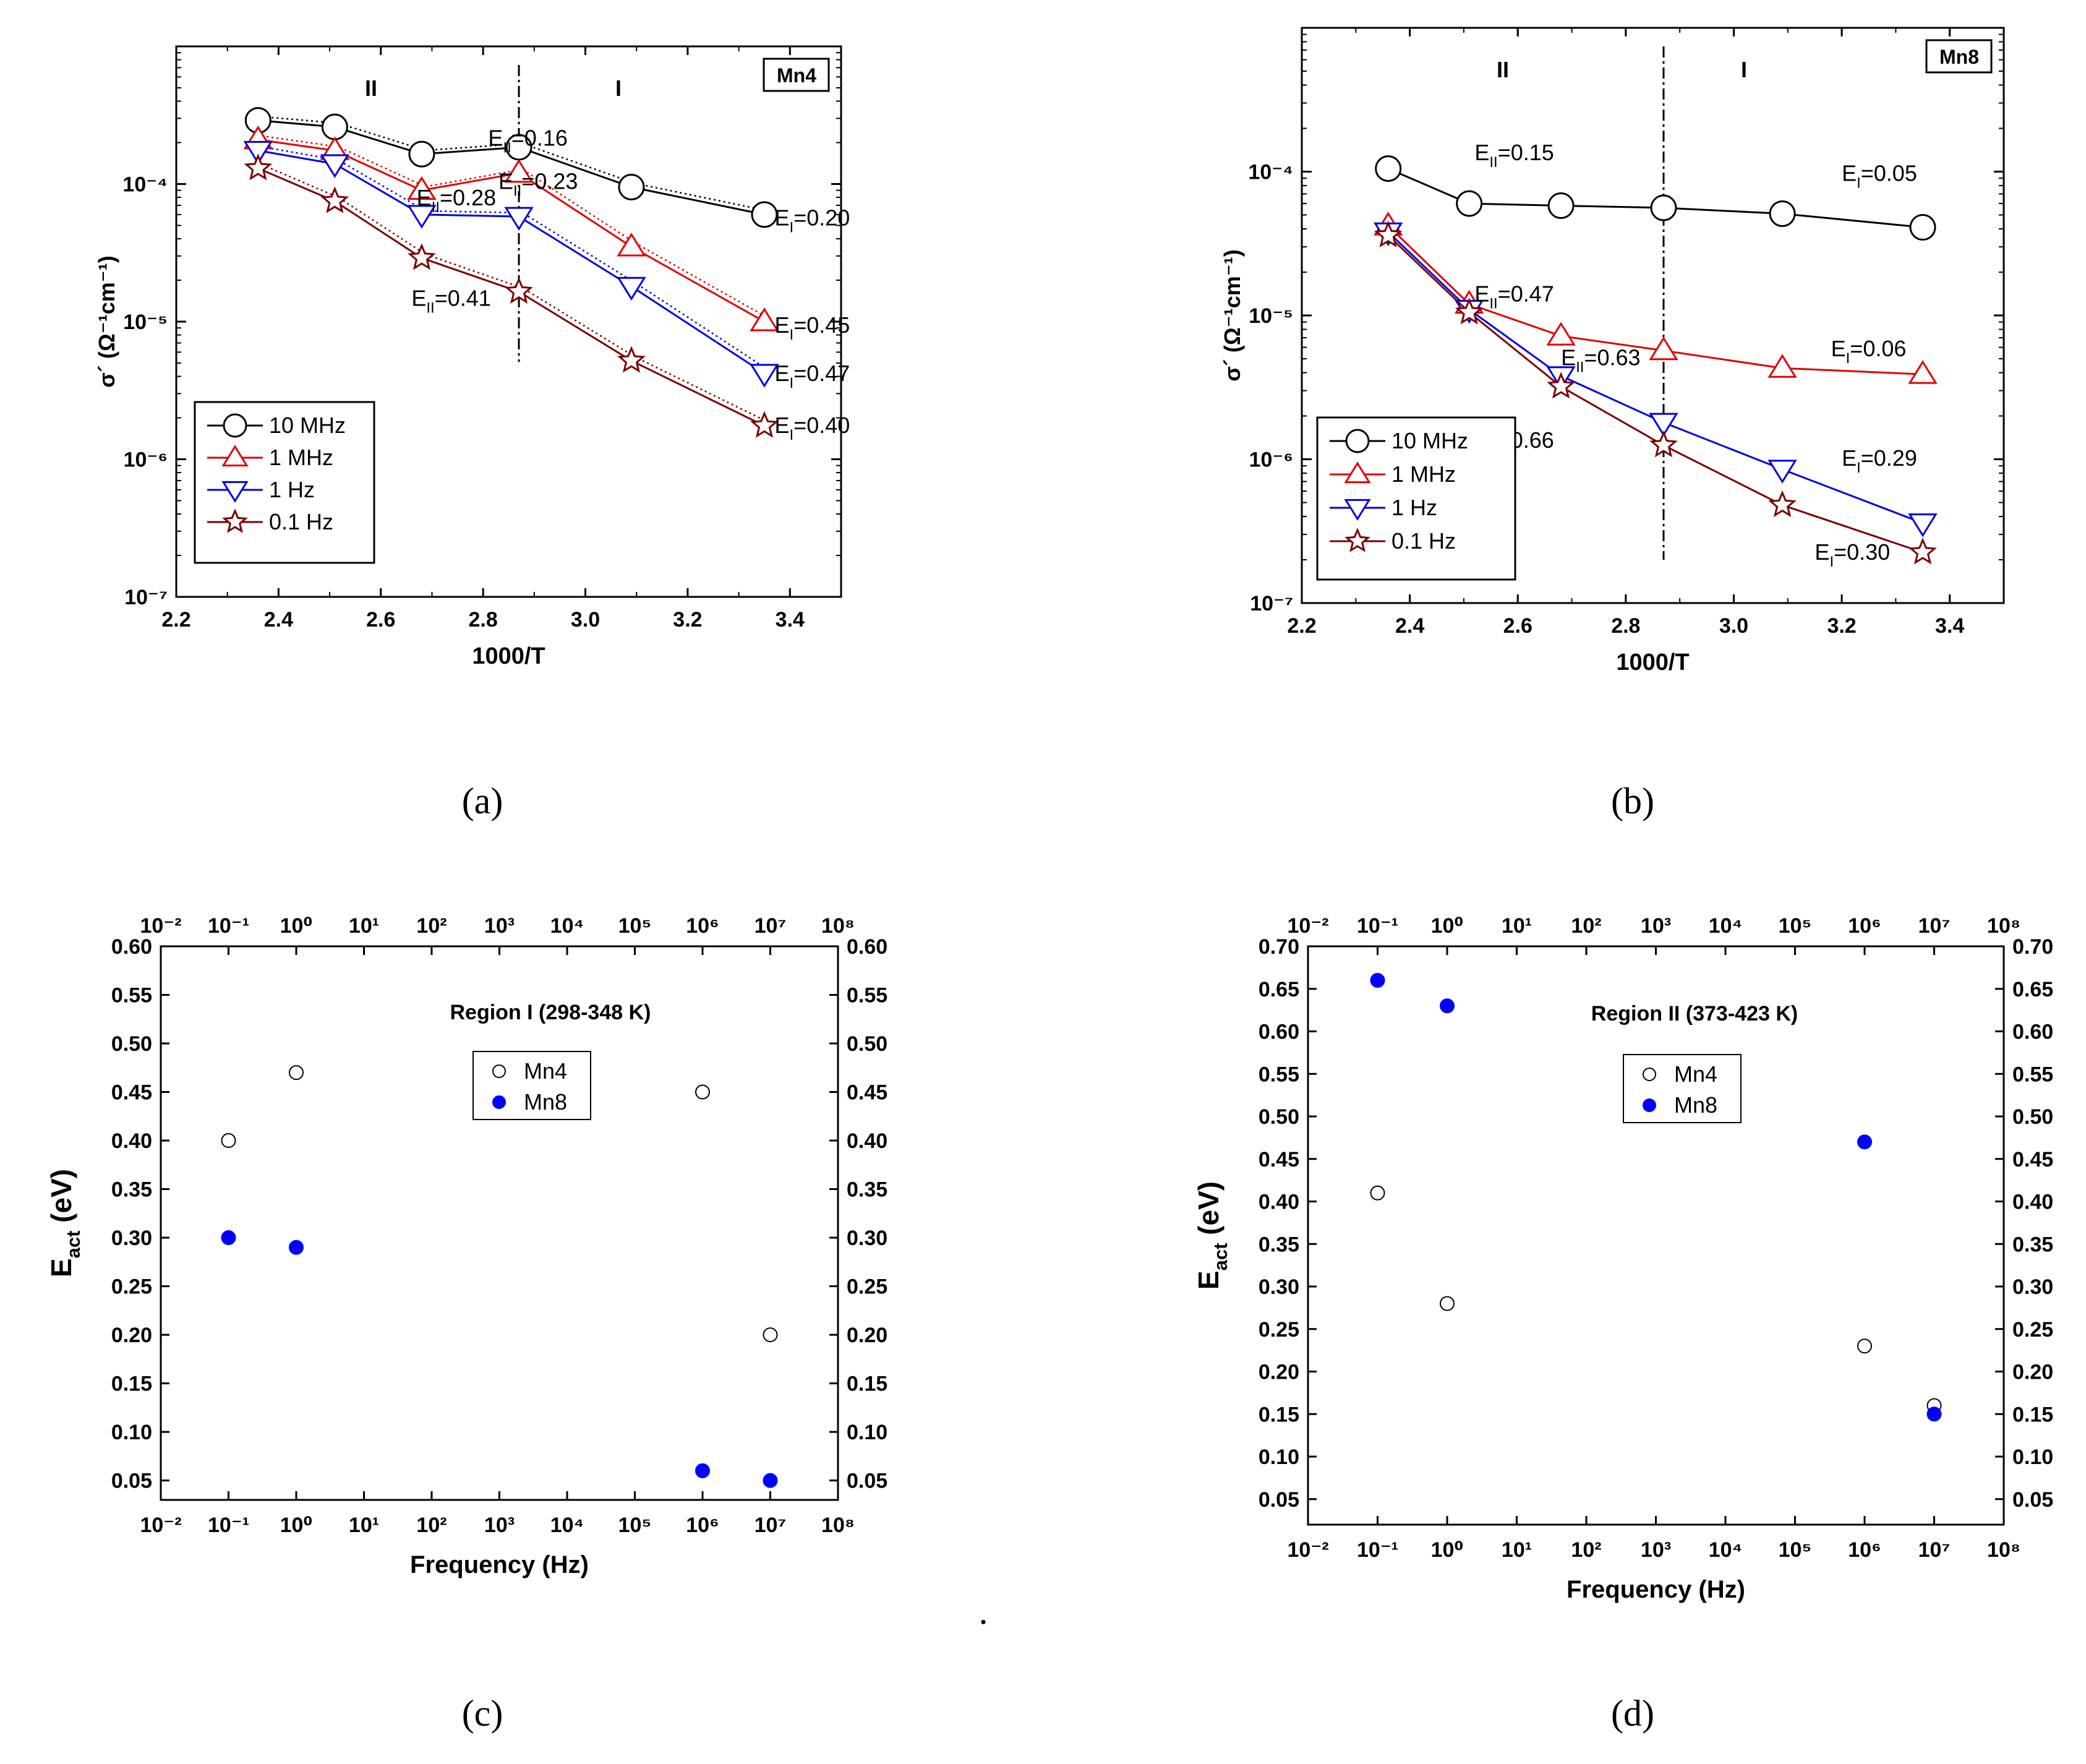  Describe the element at coordinates (132, 1384) in the screenshot. I see `y-tick-label: 0.15` at that location.